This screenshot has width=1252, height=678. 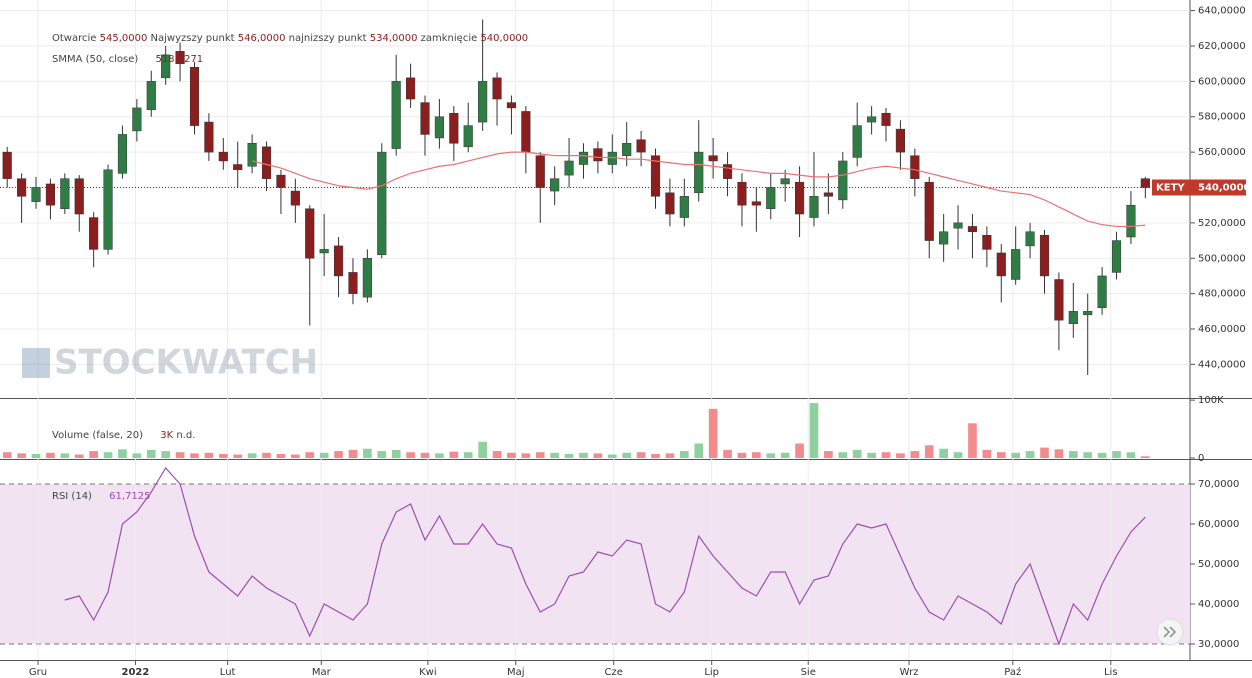 I want to click on y-tick-label: 50,0000, so click(x=1218, y=564).